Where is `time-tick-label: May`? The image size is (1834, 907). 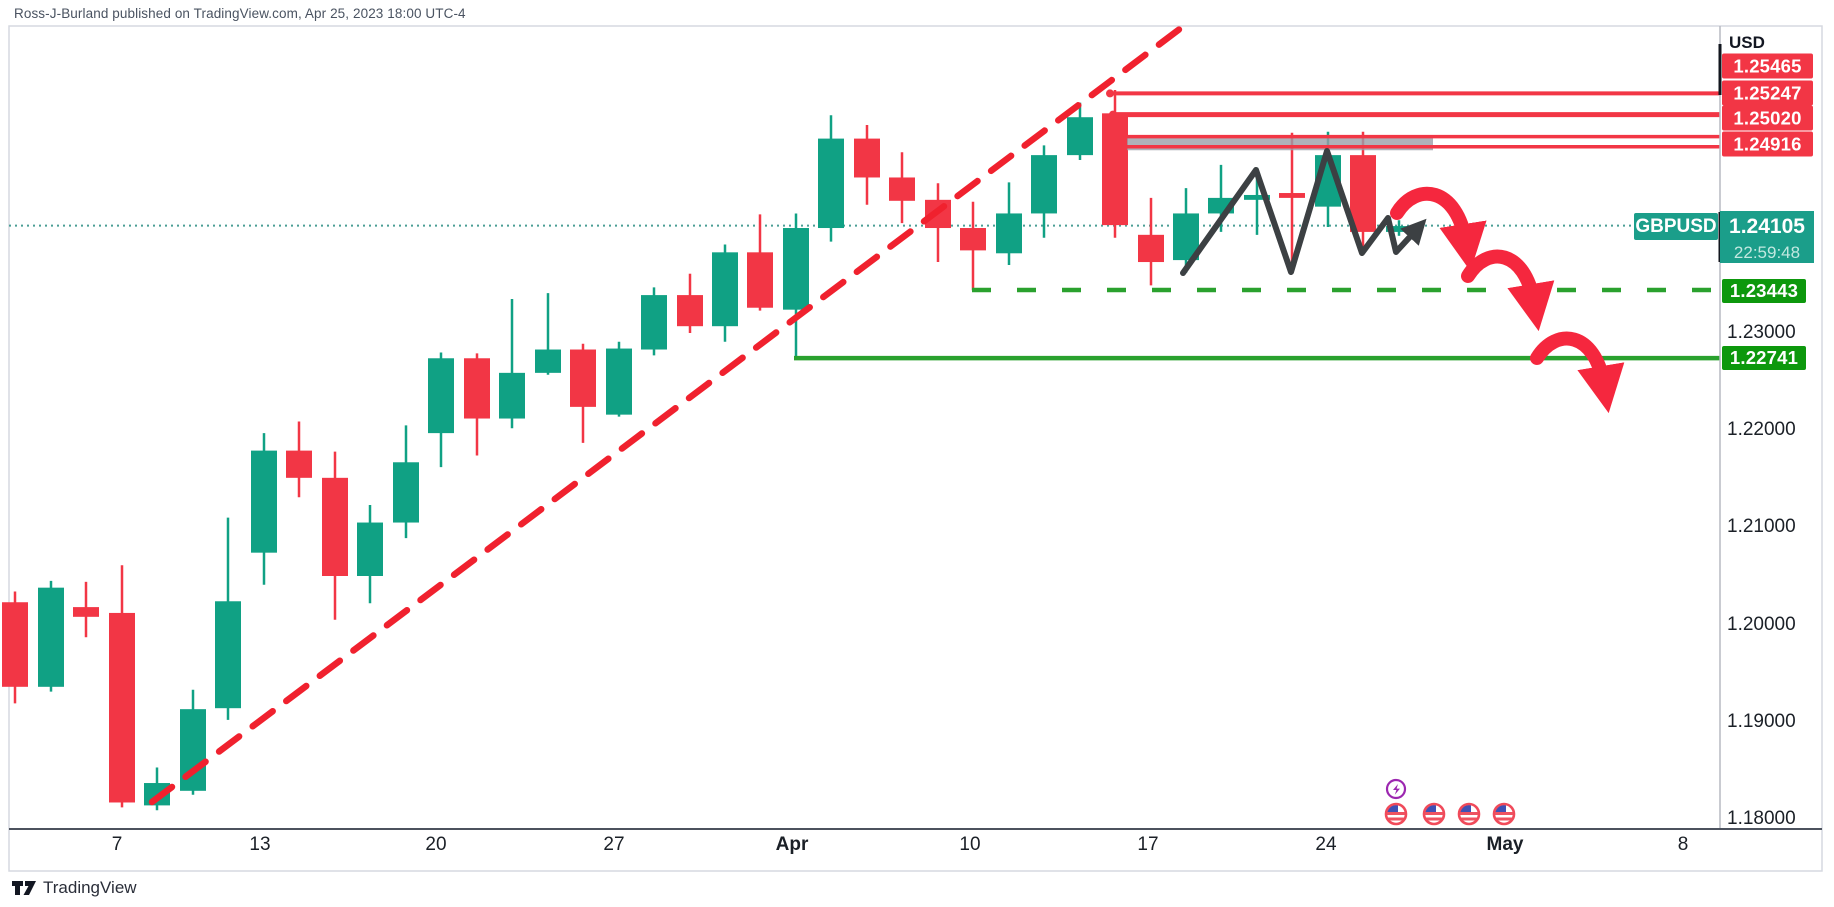
time-tick-label: May is located at coordinates (1505, 844).